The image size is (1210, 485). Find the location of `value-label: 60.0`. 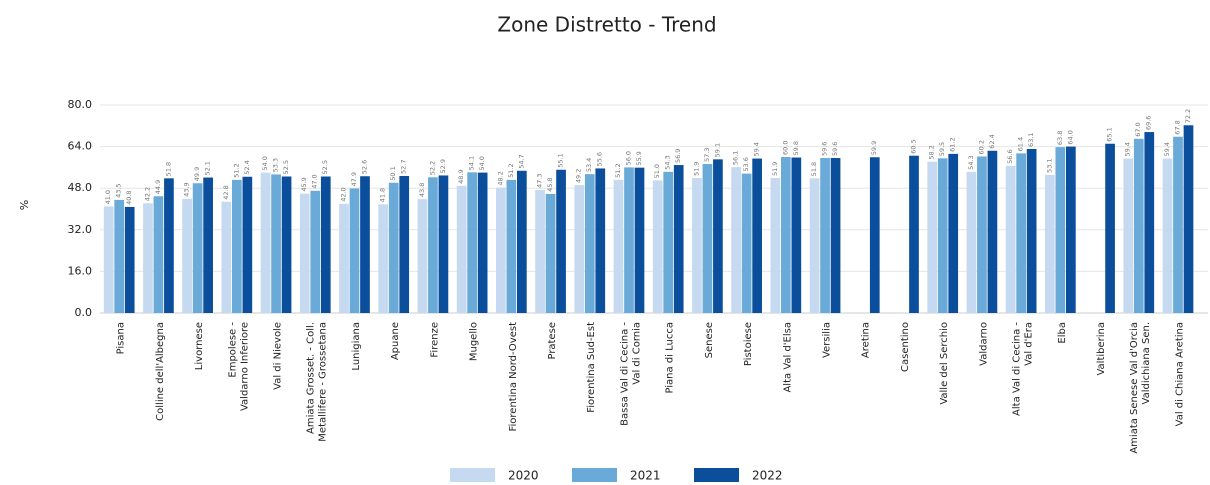

value-label: 60.0 is located at coordinates (785, 148).